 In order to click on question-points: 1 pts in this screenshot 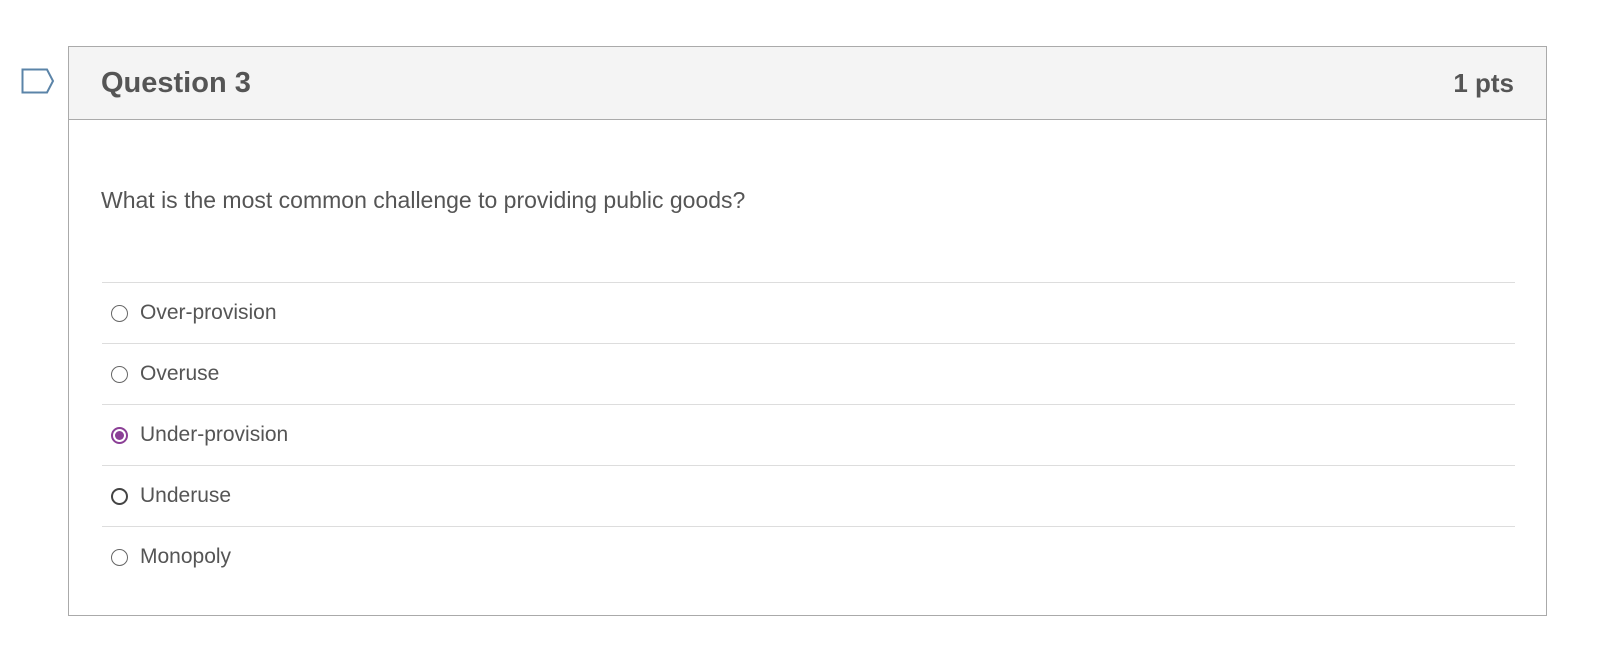, I will do `click(1483, 82)`.